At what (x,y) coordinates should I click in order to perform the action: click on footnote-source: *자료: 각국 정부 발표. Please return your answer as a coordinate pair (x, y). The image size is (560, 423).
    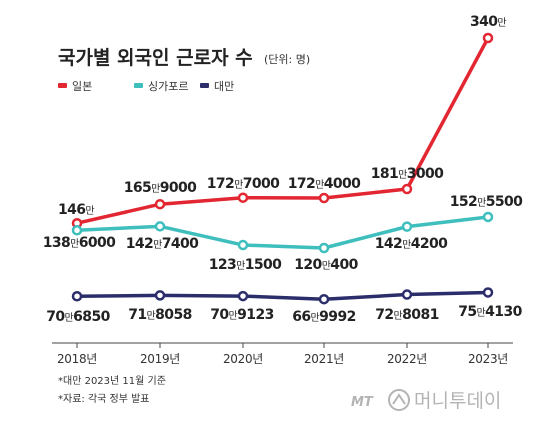
    Looking at the image, I should click on (104, 399).